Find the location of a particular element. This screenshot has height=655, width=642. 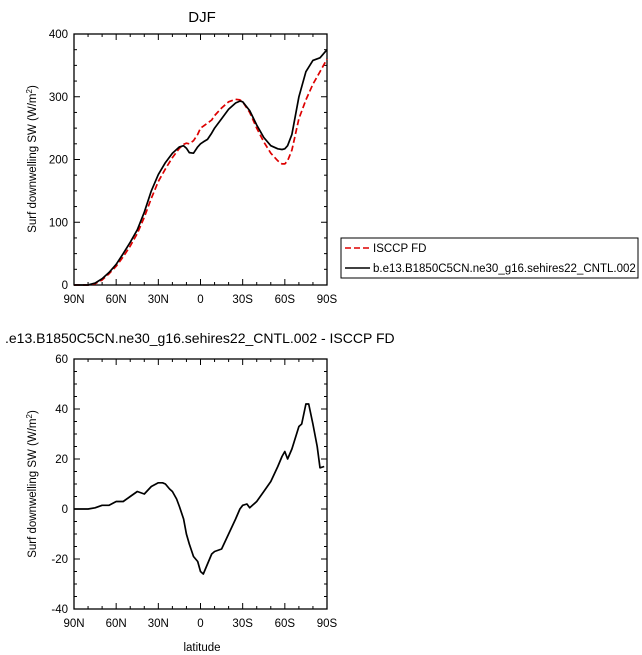

top-chart-title: DJF is located at coordinates (202, 17).